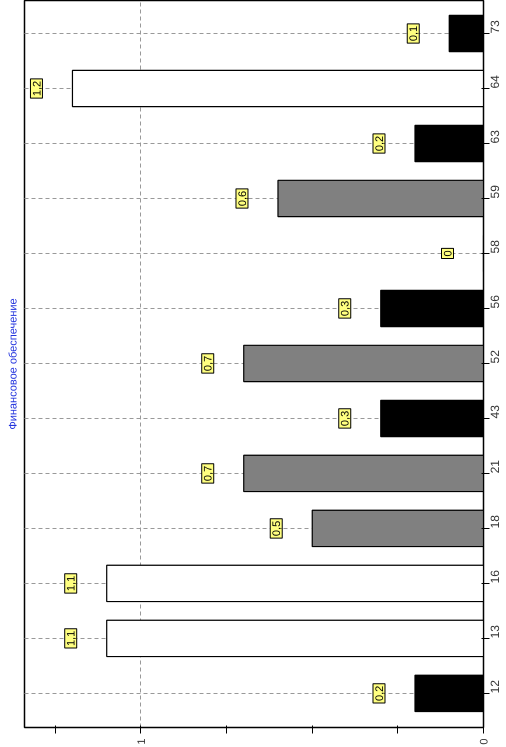 This screenshot has width=506, height=747. Describe the element at coordinates (495, 81) in the screenshot. I see `y-tick-label: 64` at that location.